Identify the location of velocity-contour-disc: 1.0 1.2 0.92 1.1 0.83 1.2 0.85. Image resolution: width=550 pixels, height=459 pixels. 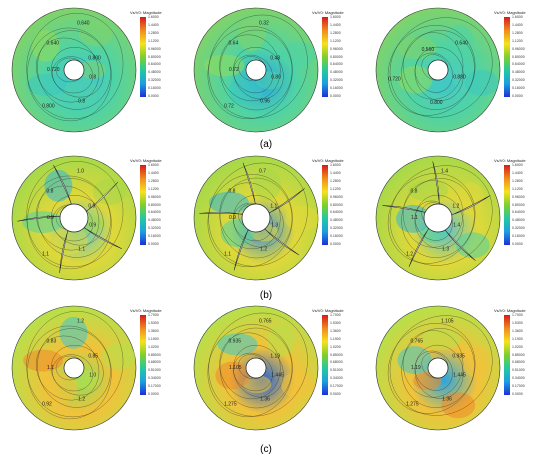
(74, 368).